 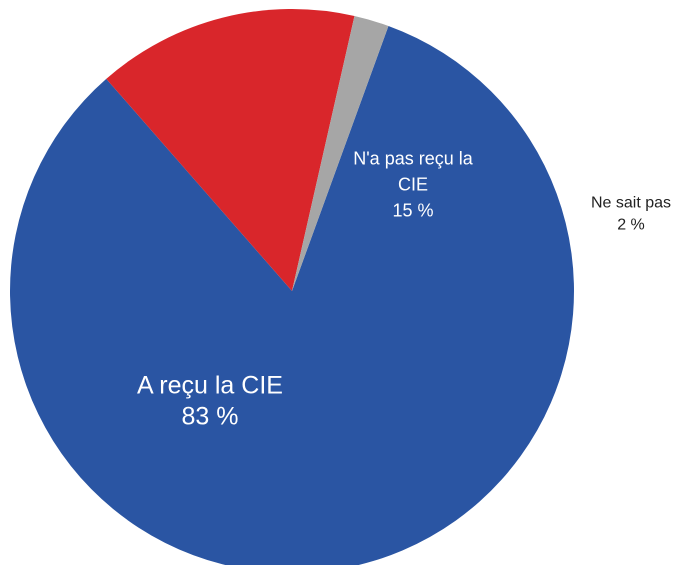 I want to click on slice-name-label: A reçu la CIE, so click(x=210, y=385).